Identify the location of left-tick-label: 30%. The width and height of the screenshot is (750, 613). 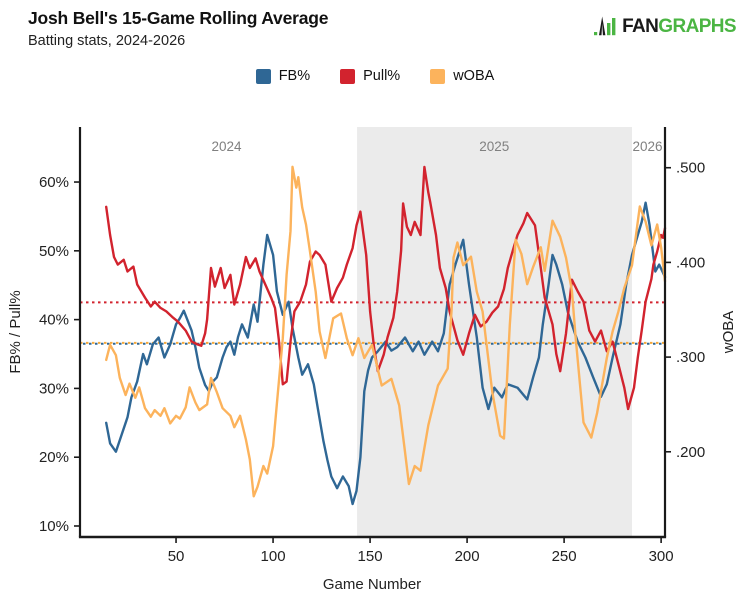
(54, 388).